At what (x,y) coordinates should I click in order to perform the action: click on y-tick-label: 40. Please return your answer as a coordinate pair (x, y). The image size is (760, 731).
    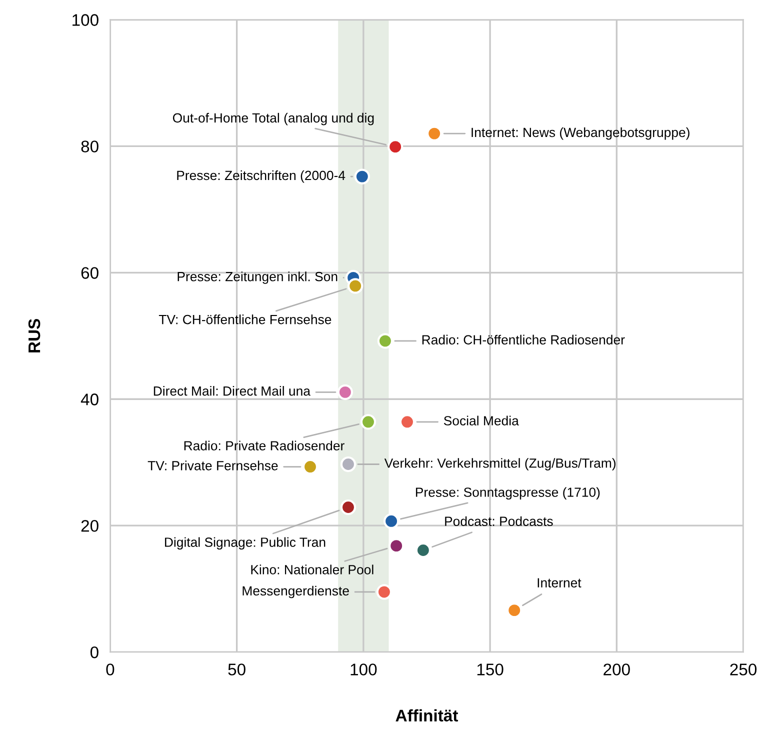
    Looking at the image, I should click on (89, 400).